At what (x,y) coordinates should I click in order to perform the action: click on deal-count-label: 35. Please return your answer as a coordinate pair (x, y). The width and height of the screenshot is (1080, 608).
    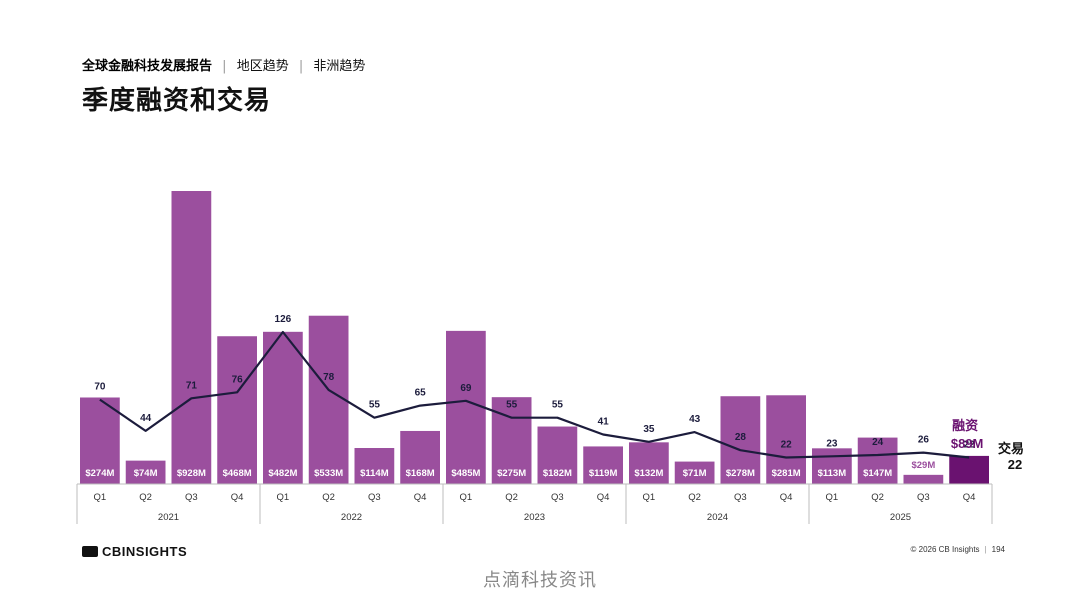
    Looking at the image, I should click on (649, 429).